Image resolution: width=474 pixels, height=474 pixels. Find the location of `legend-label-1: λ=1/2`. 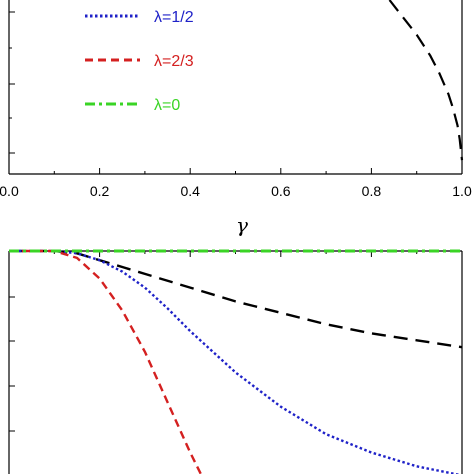

legend-label-1: λ=1/2 is located at coordinates (174, 17).